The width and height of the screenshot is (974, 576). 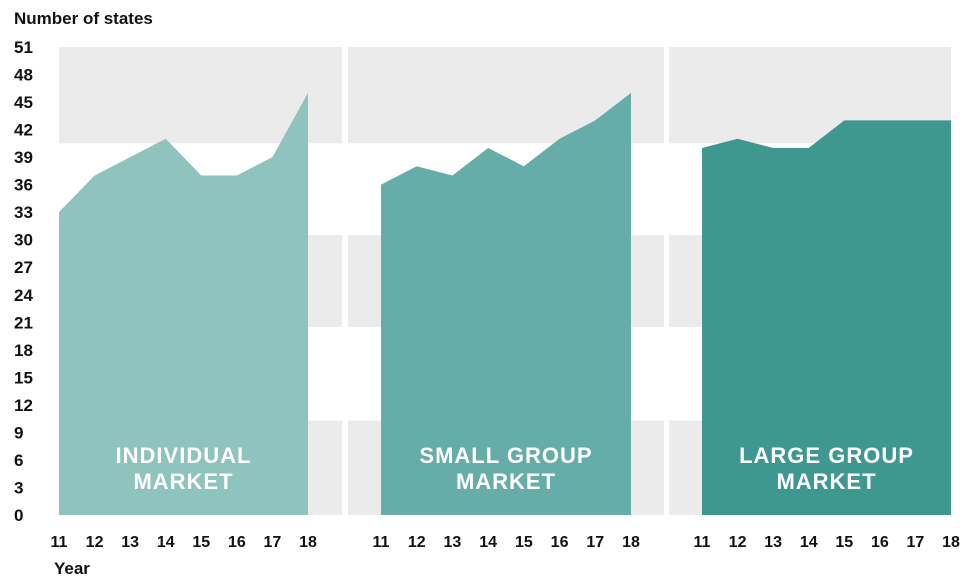 What do you see at coordinates (18, 515) in the screenshot?
I see `y-tick-0: 0` at bounding box center [18, 515].